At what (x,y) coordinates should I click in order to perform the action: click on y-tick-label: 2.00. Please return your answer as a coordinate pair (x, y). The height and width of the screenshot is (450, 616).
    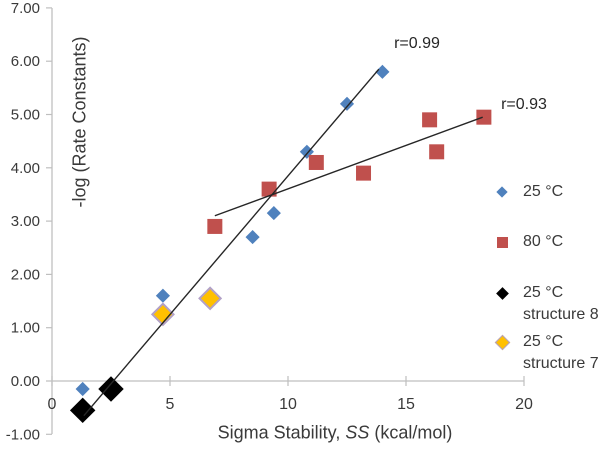
    Looking at the image, I should click on (25, 274).